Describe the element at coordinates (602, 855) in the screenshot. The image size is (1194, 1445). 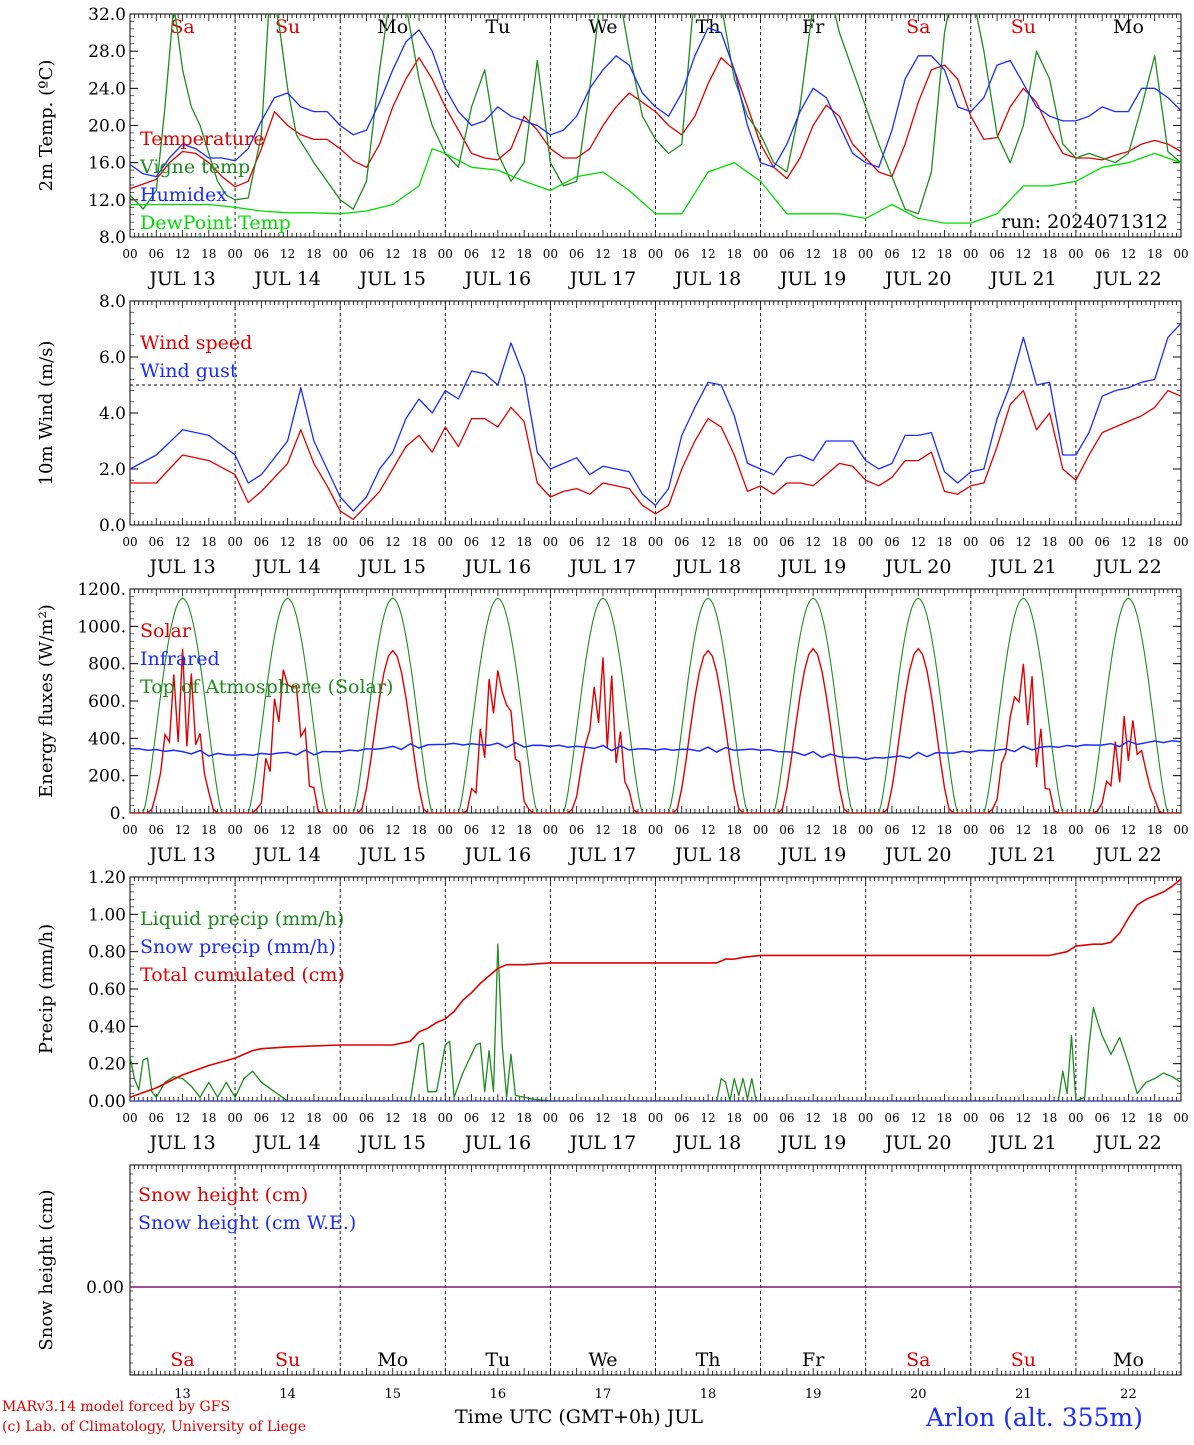
I see `energy-date-label: JUL 17` at that location.